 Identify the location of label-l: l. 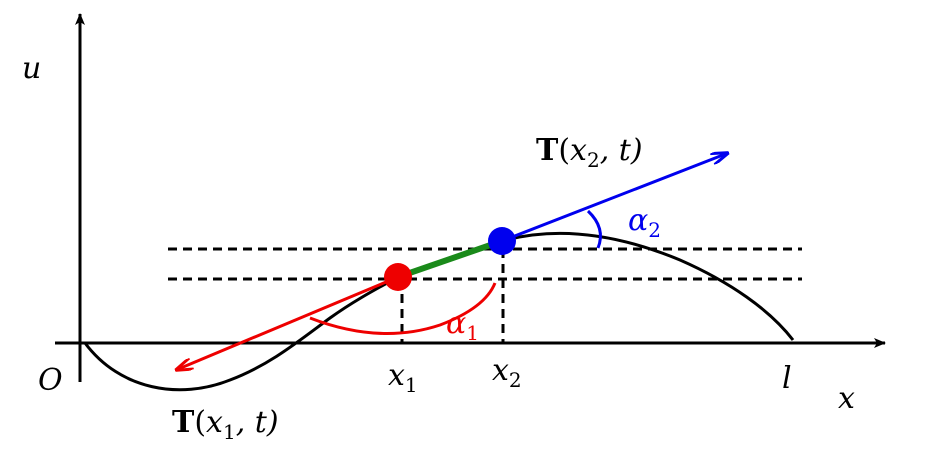
(787, 378).